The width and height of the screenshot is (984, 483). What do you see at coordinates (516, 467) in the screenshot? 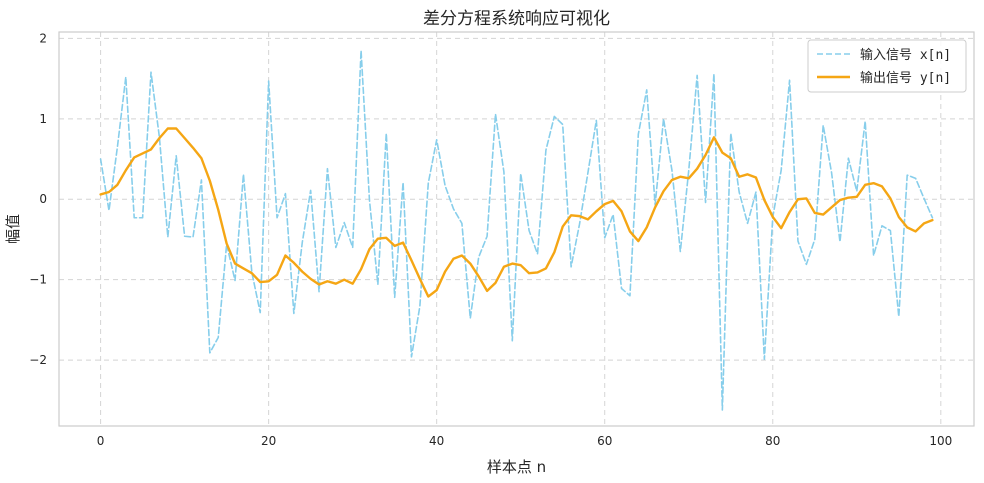
I see `x-axis-title: 样本点 n` at bounding box center [516, 467].